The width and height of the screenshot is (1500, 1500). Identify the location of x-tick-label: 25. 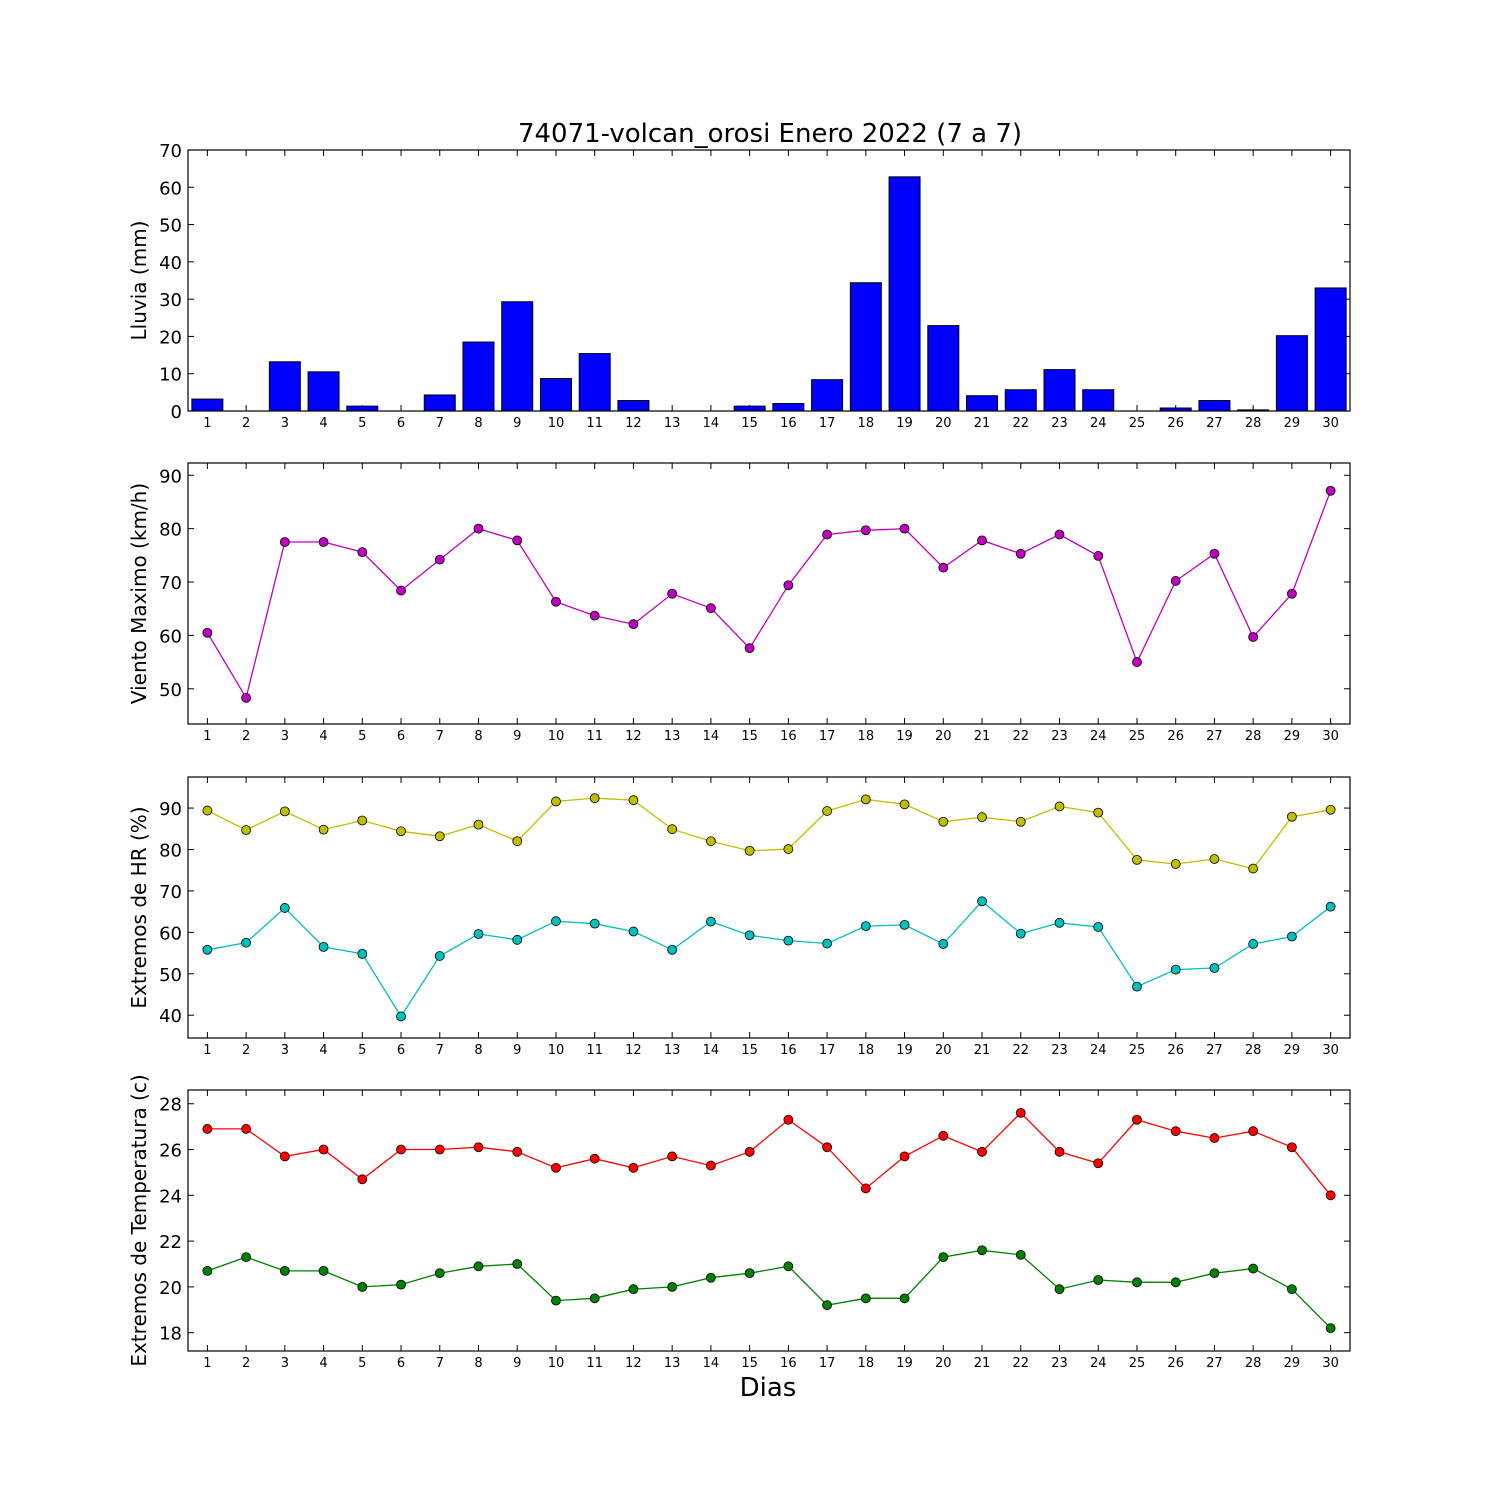
(1137, 423).